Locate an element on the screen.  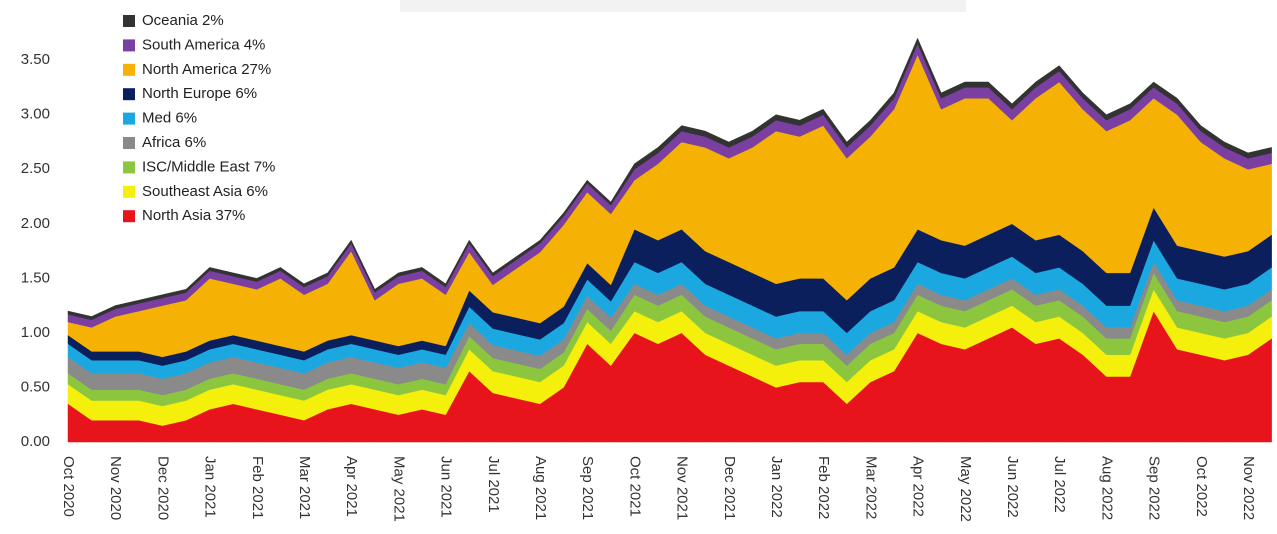
legend-label: Southeast Asia 6% is located at coordinates (205, 191).